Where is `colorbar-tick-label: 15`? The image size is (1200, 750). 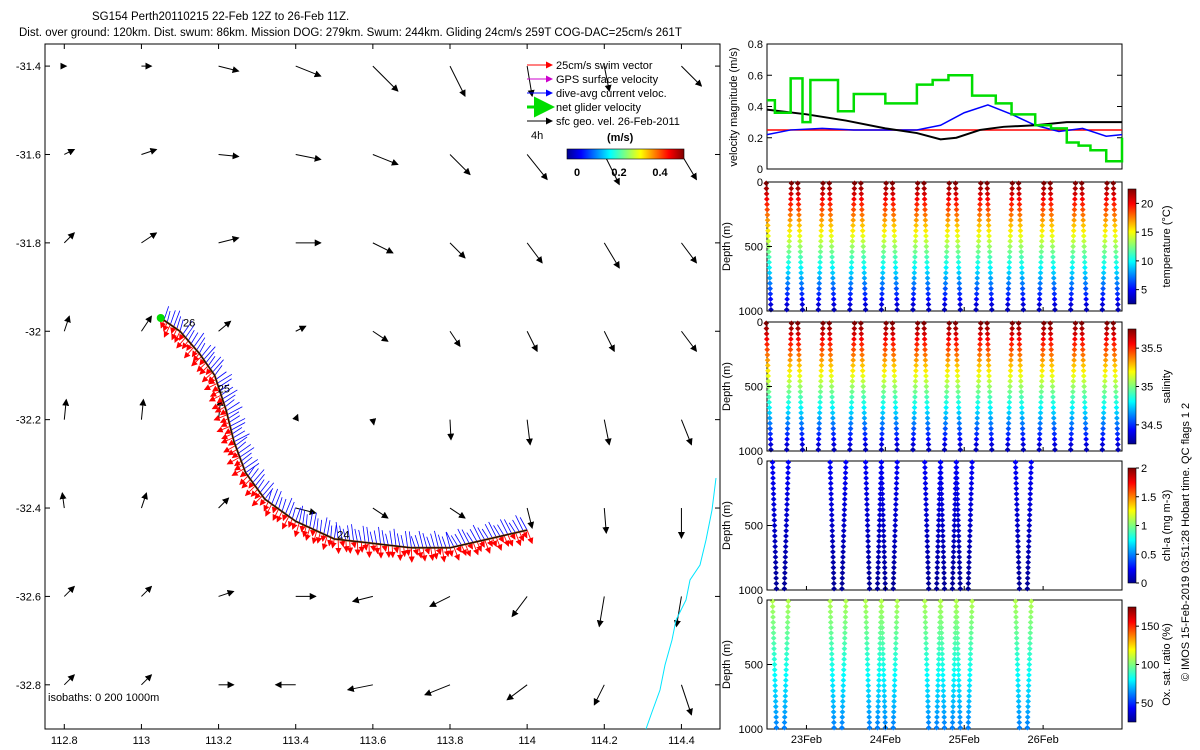
colorbar-tick-label: 15 is located at coordinates (1147, 233).